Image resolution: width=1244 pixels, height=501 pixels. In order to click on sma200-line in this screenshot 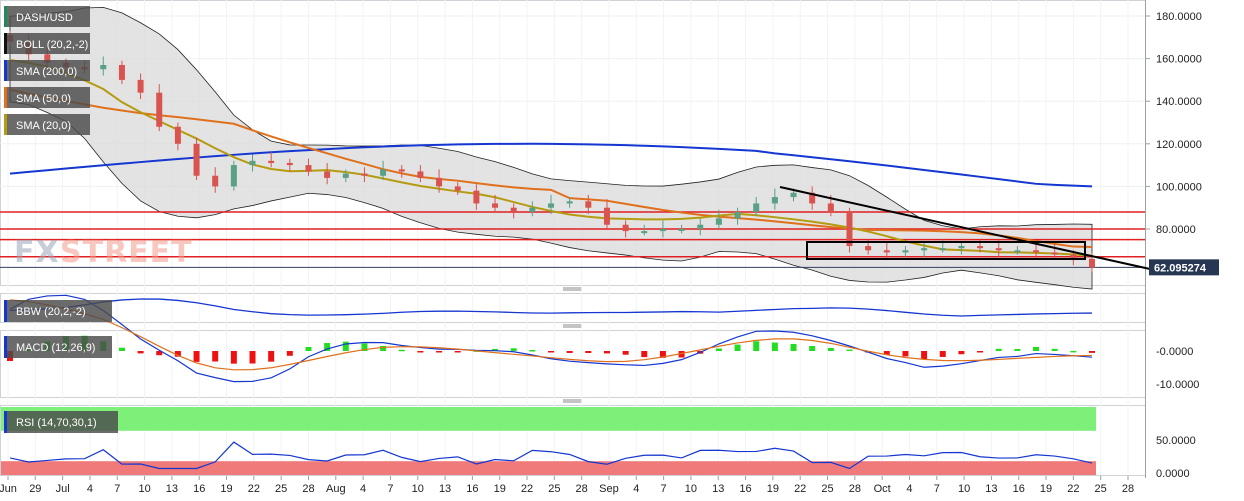, I will do `click(551, 165)`.